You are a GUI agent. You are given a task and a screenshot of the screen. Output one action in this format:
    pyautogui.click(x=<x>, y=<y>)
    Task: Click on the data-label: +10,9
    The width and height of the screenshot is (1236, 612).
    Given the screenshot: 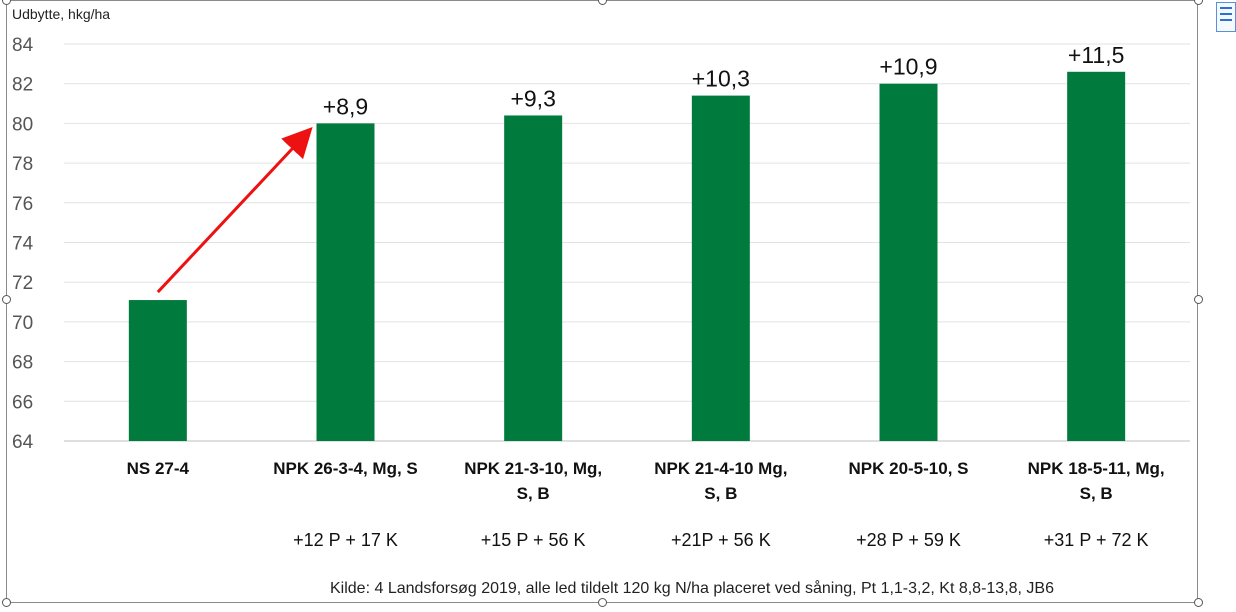 What is the action you would take?
    pyautogui.click(x=908, y=67)
    